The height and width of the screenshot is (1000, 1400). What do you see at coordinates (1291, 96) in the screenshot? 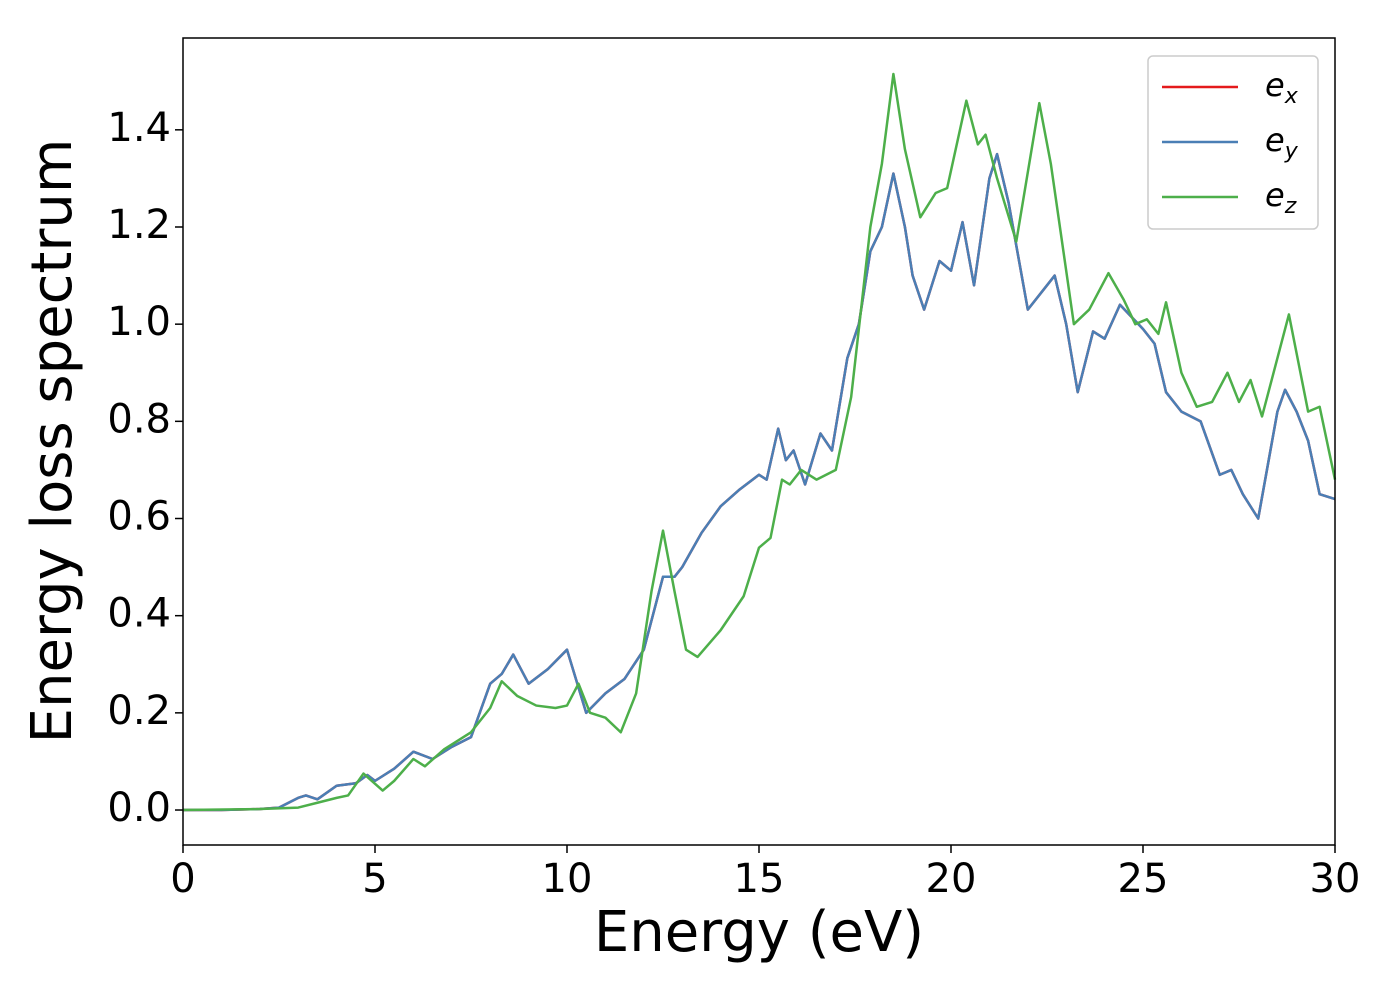
I see `legend-subscript: x` at bounding box center [1291, 96].